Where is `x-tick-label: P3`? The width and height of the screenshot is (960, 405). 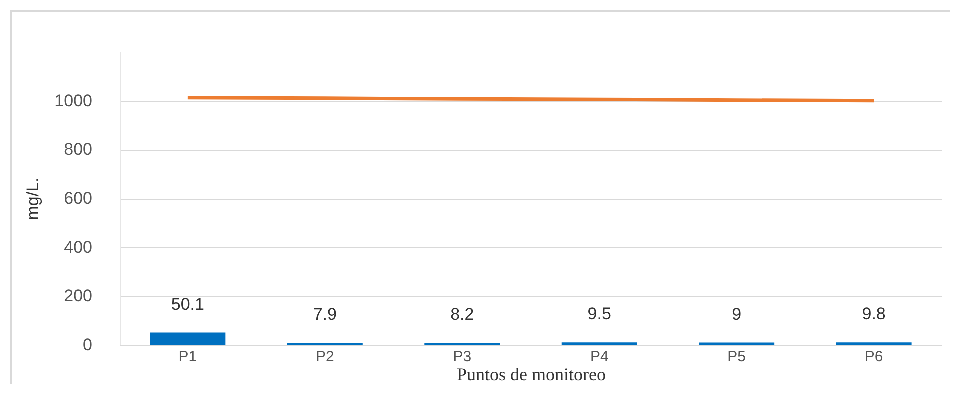
x-tick-label: P3 is located at coordinates (462, 357).